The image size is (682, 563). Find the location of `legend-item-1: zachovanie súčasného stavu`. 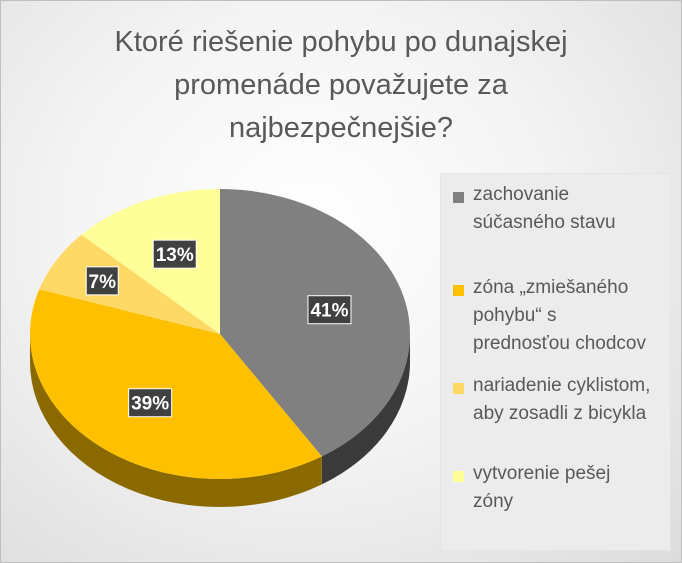

legend-item-1: zachovanie súčasného stavu is located at coordinates (560, 209).